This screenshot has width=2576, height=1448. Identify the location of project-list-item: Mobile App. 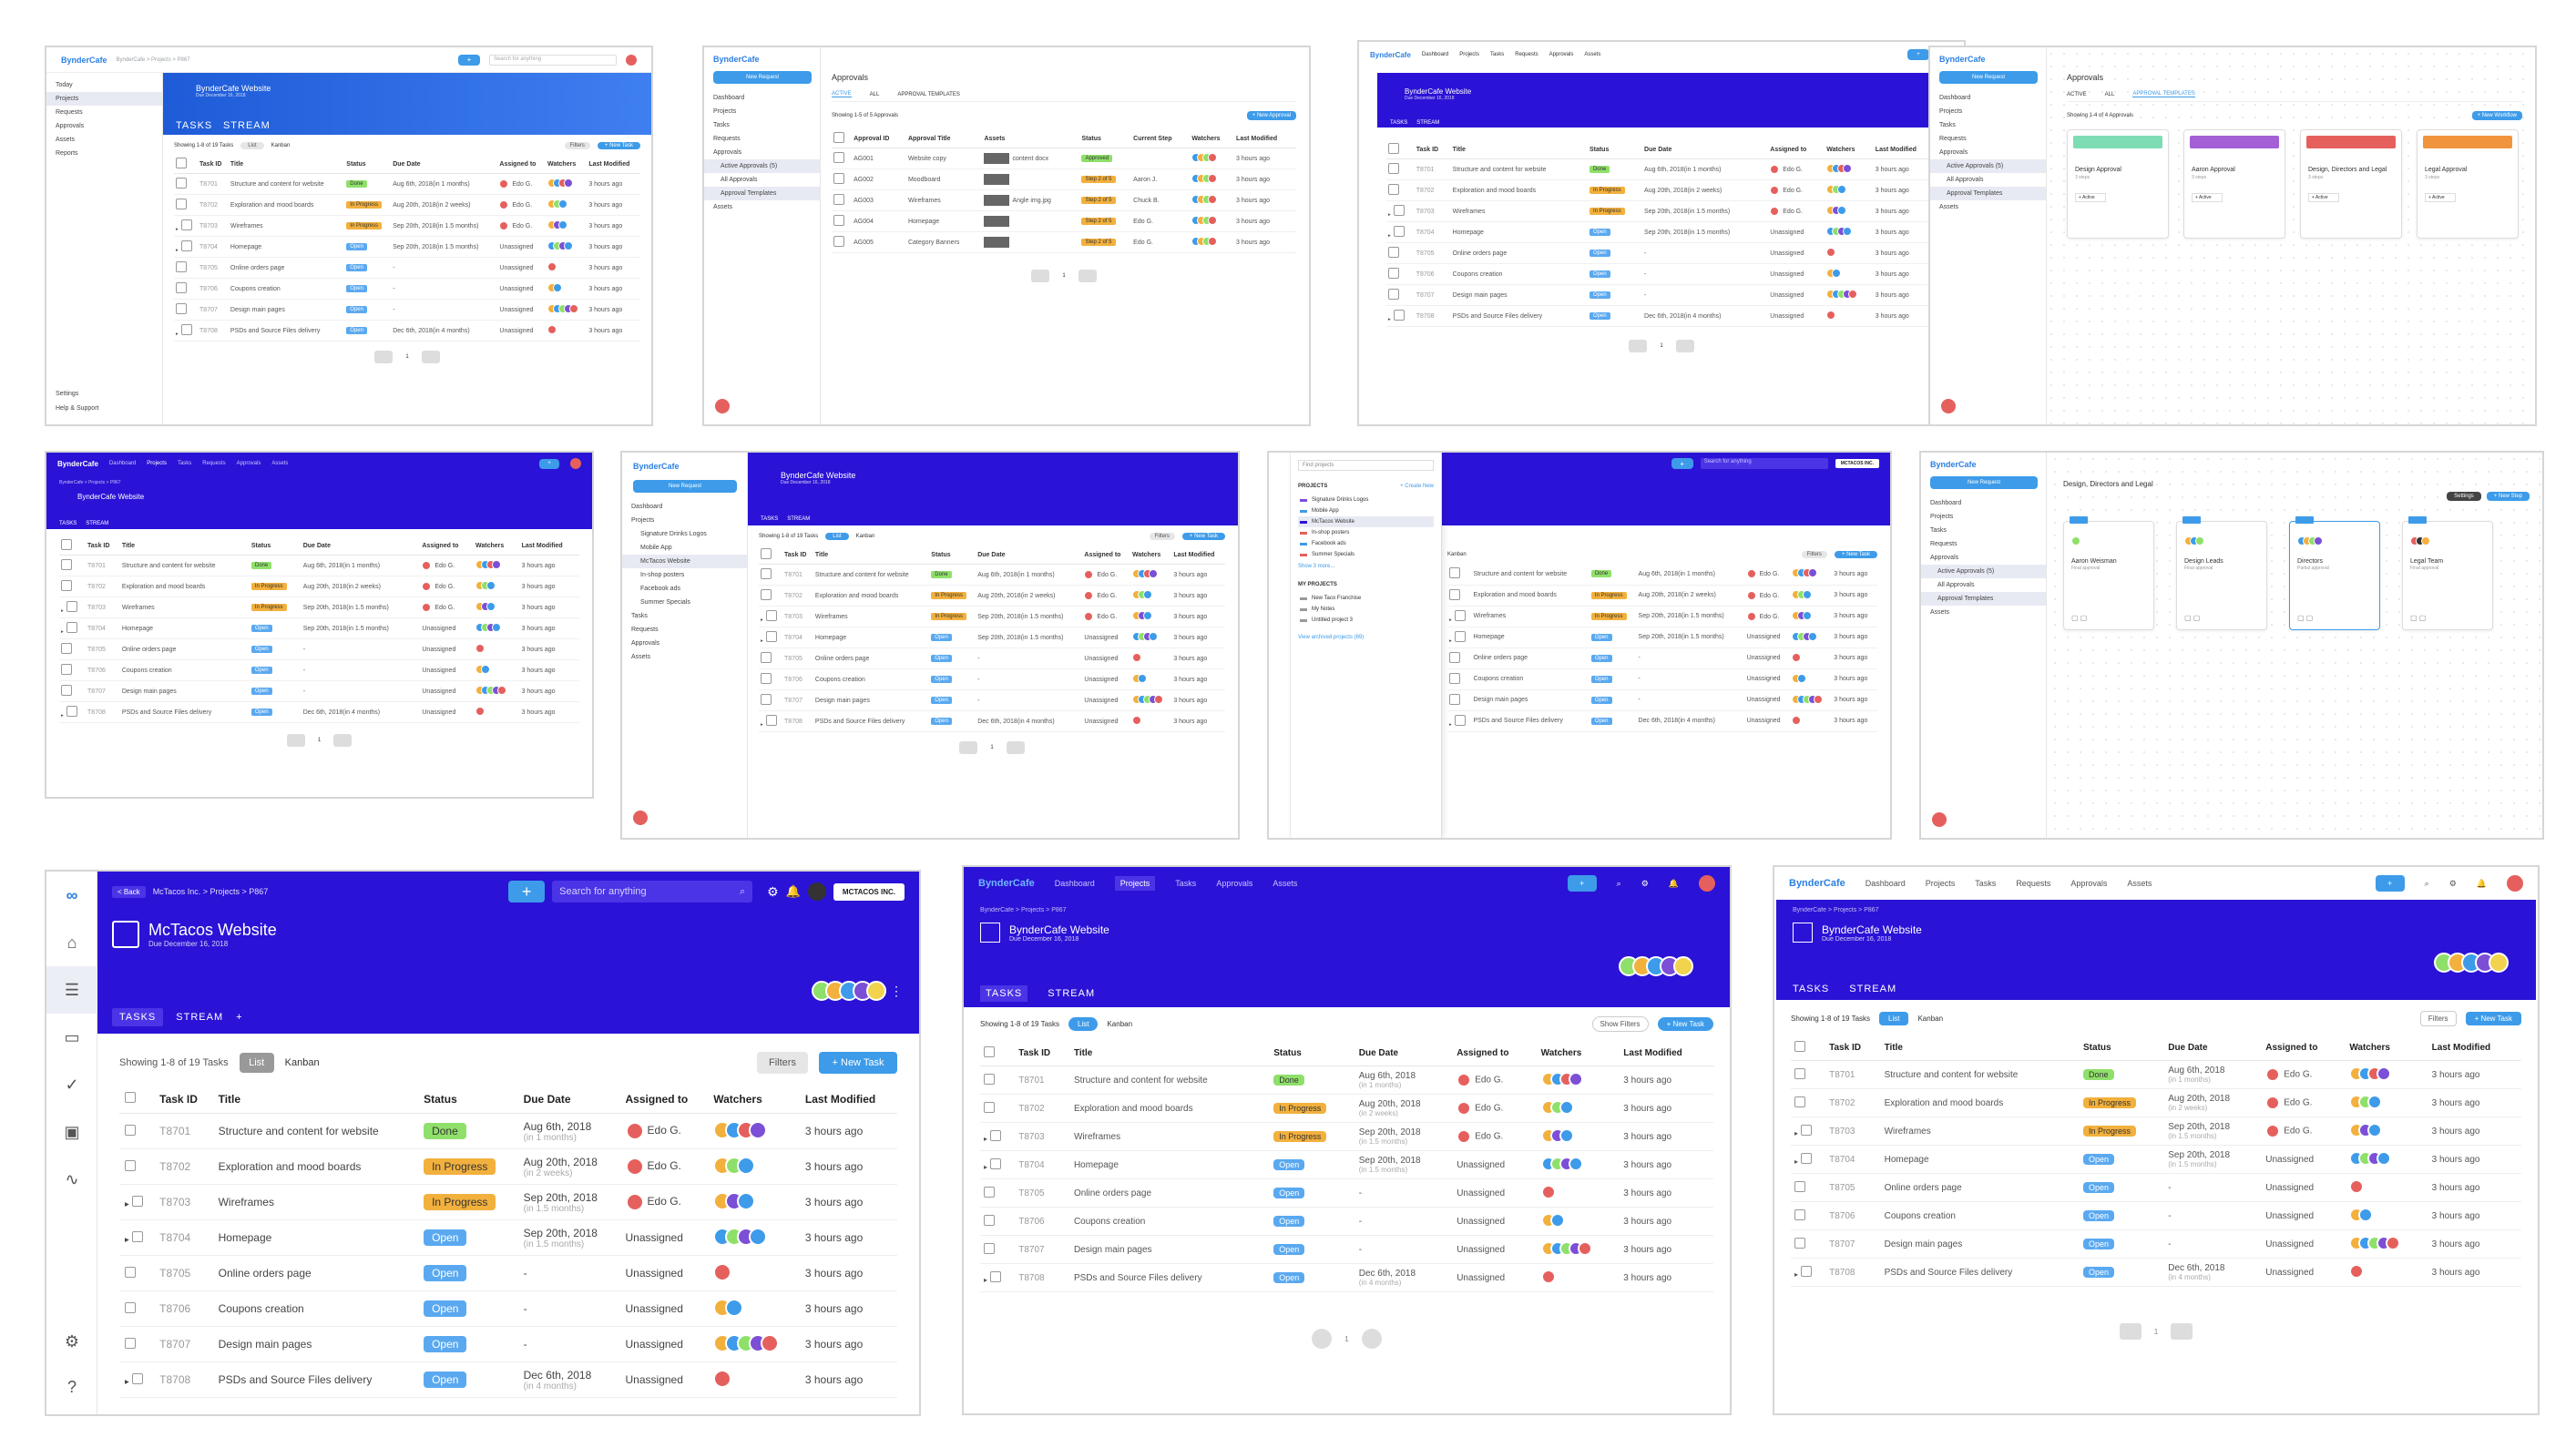
(1366, 511).